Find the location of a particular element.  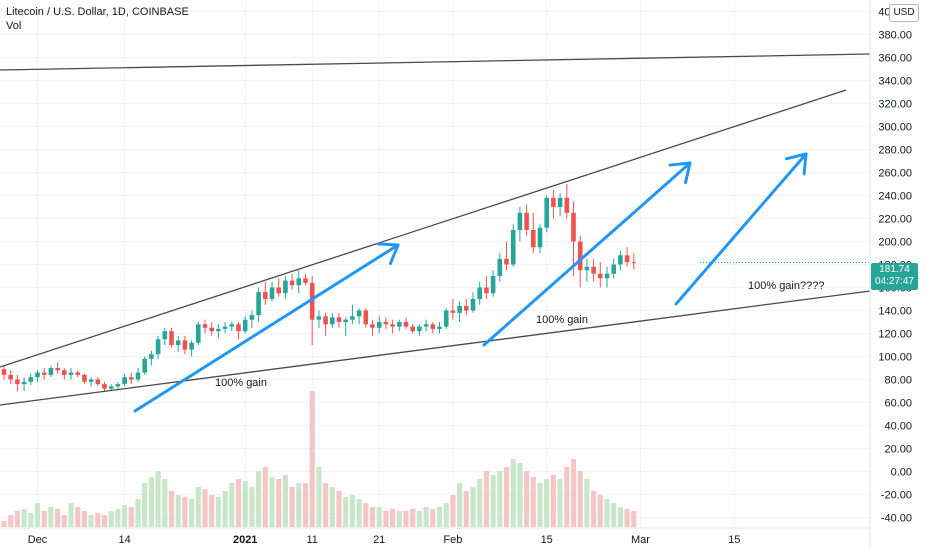

annotation-label: 100% gain is located at coordinates (562, 320).